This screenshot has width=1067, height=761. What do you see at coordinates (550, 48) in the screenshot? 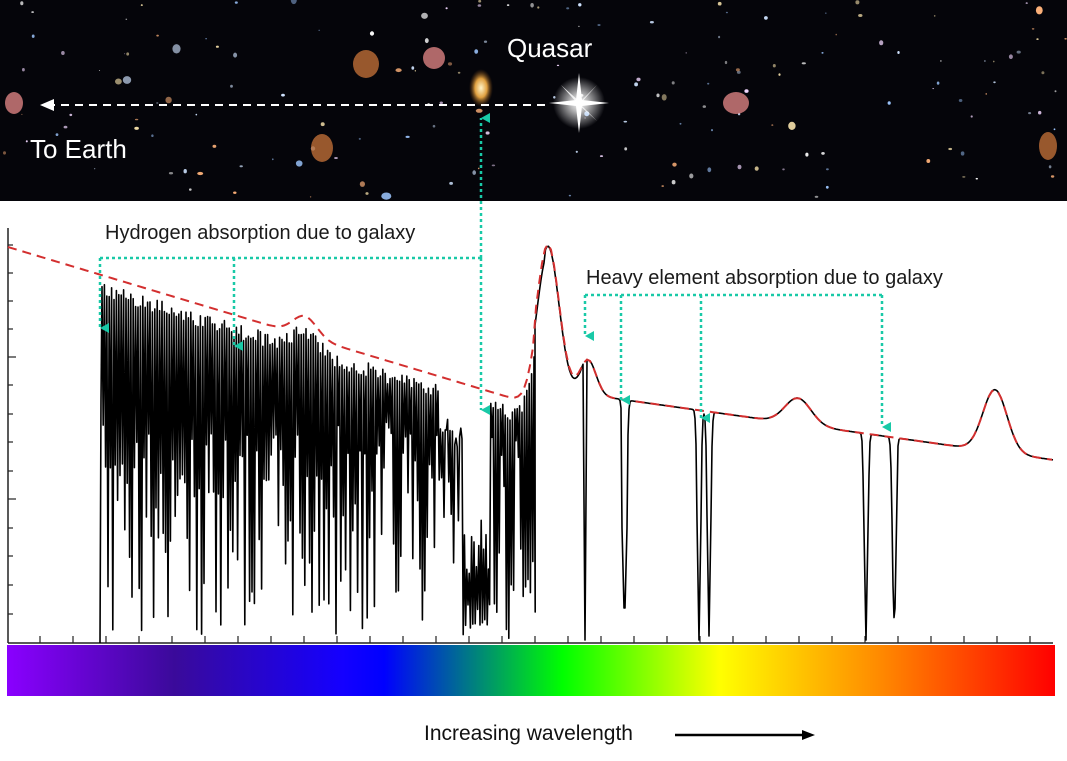
I see `quasar-label: Quasar` at bounding box center [550, 48].